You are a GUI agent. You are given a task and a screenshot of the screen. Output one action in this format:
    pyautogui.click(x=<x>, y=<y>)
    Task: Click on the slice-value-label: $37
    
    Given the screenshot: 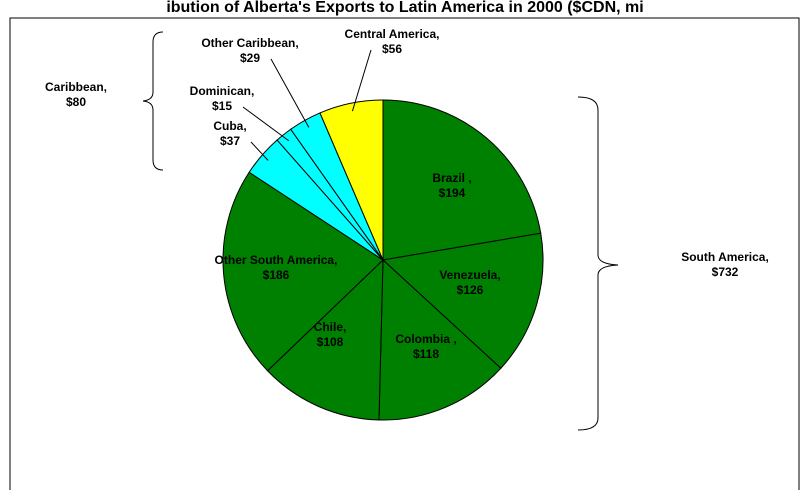 What is the action you would take?
    pyautogui.click(x=230, y=141)
    